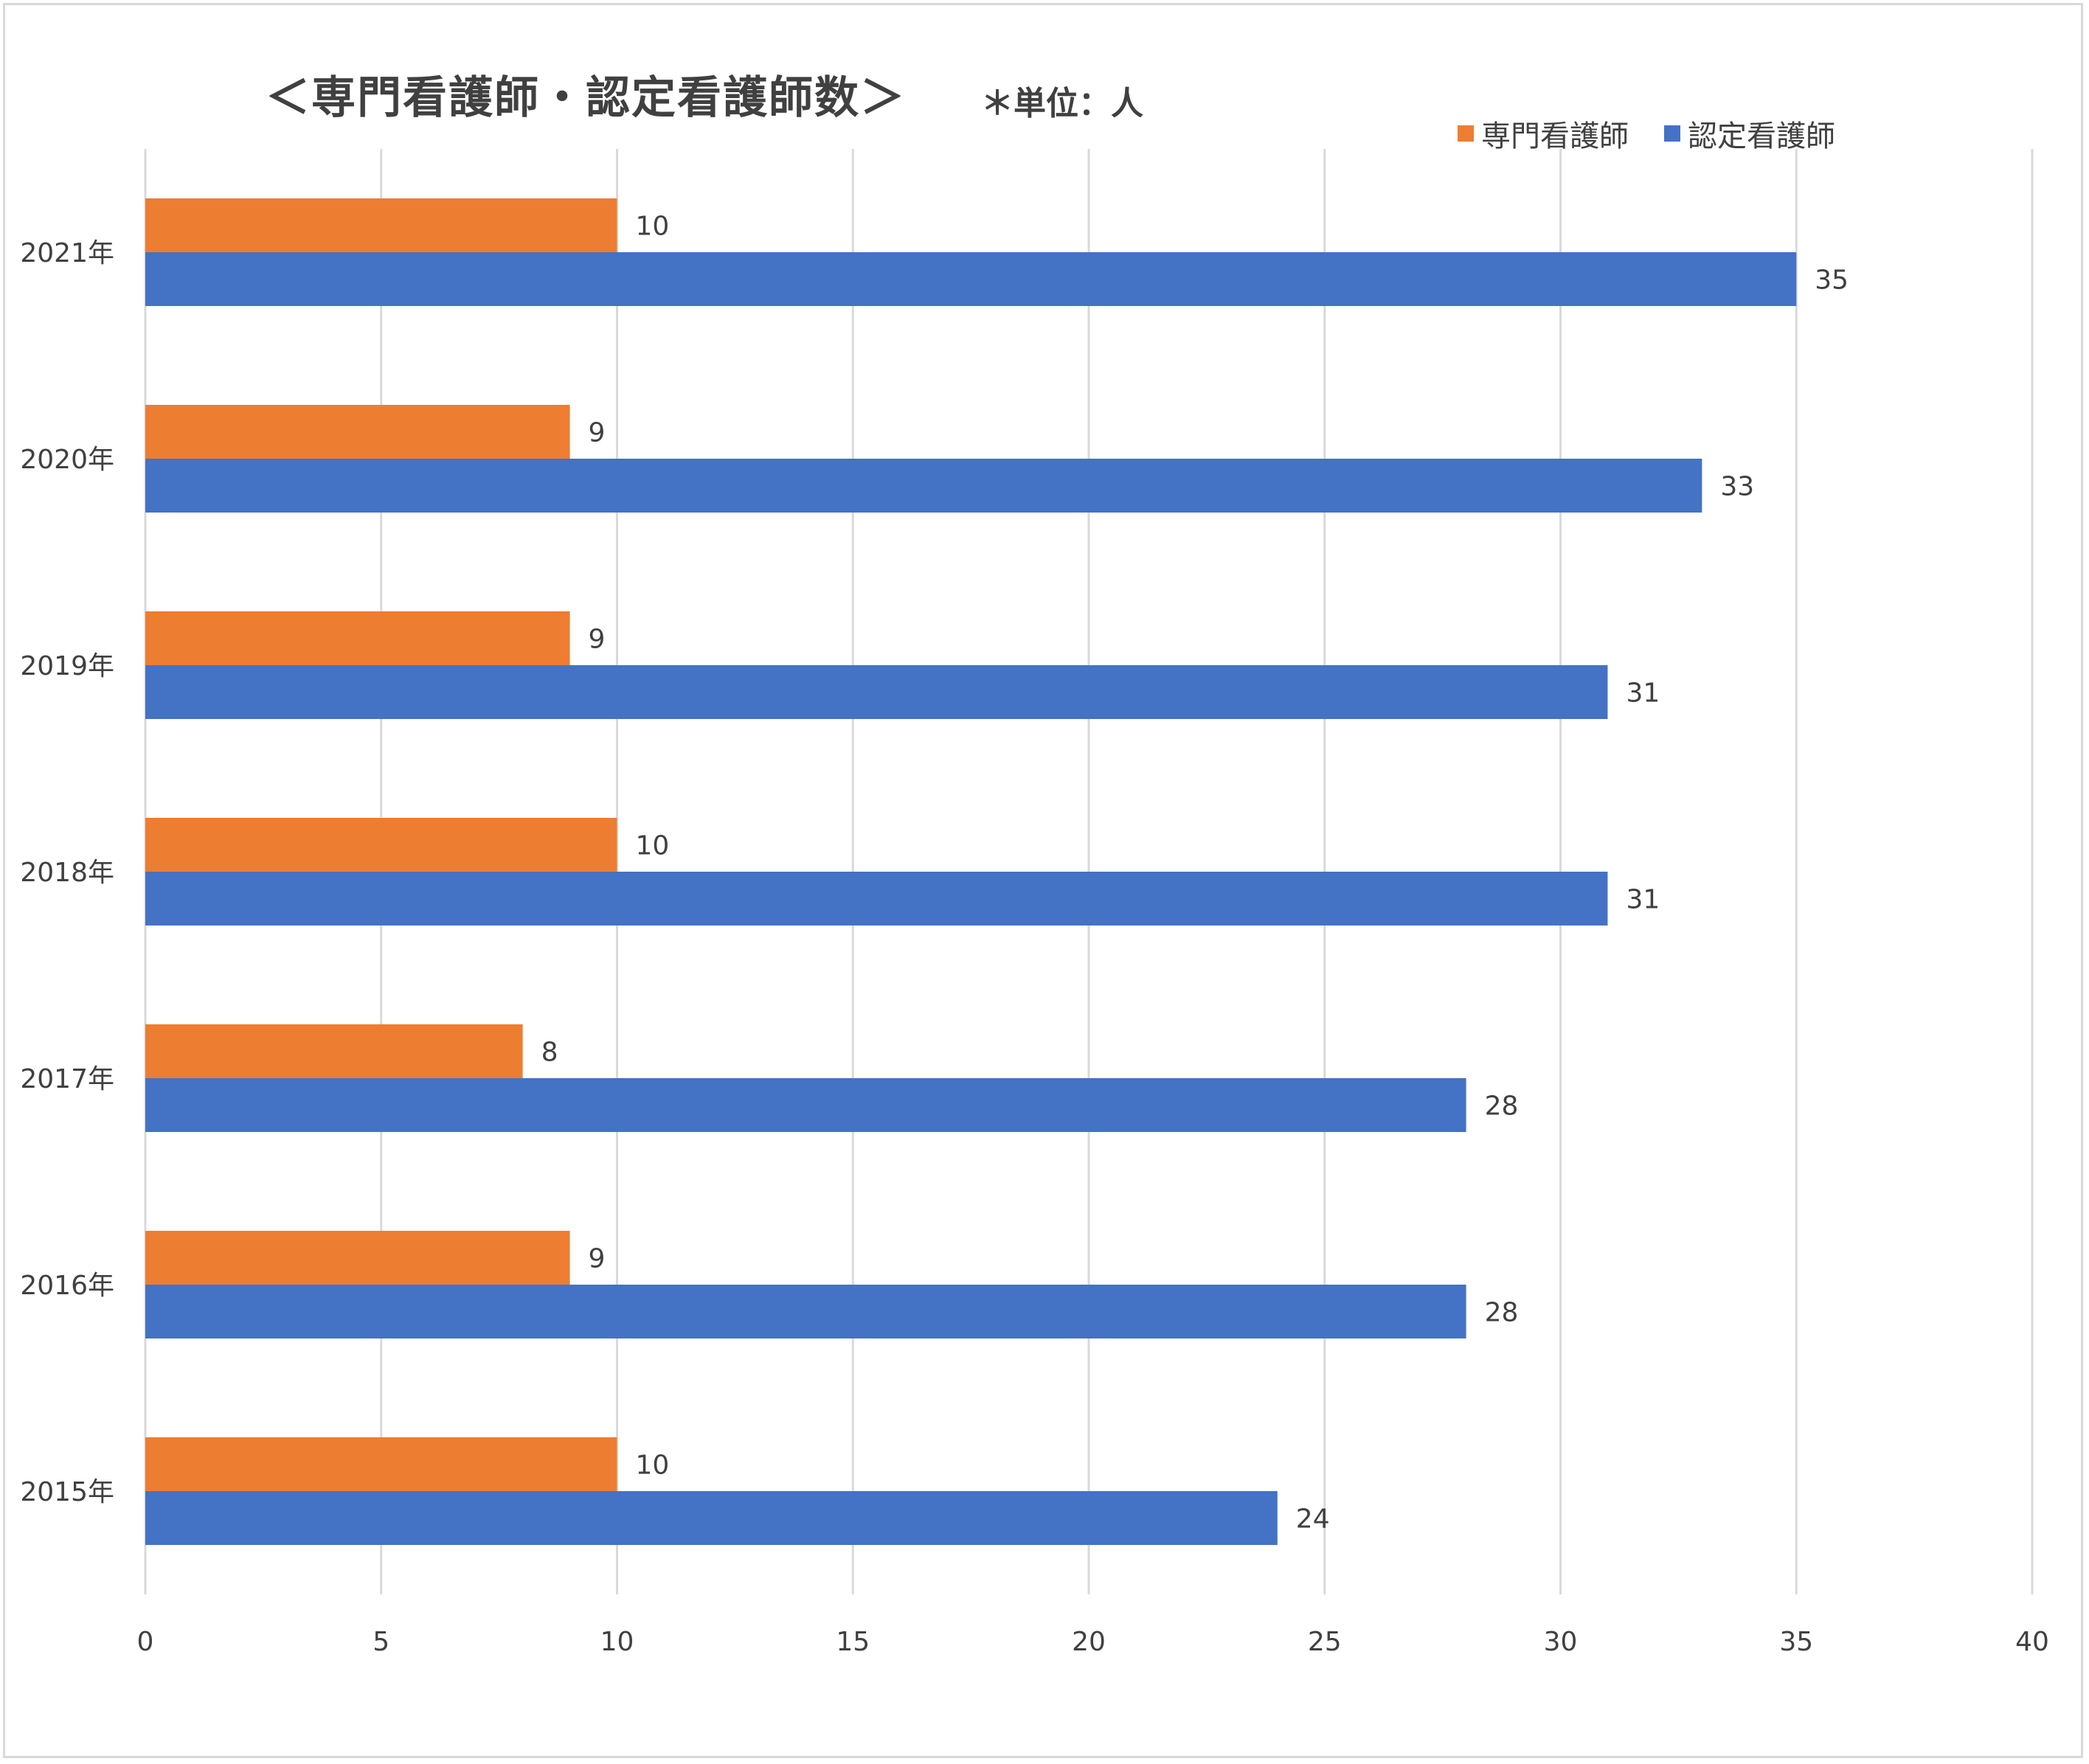 This screenshot has width=2089, height=1764. Describe the element at coordinates (67, 253) in the screenshot. I see `y-tick-label: 2021年` at that location.